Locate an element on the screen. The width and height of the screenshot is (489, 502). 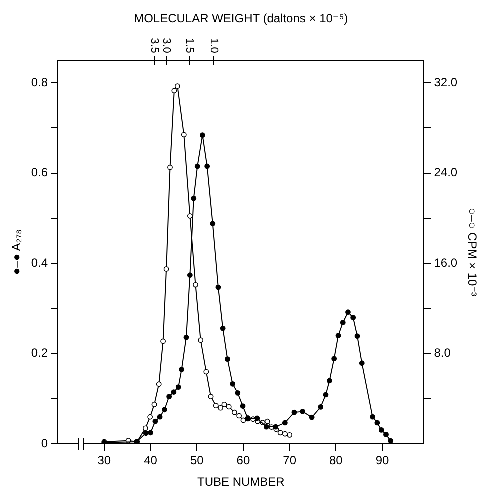
x-tick-label: 90 is located at coordinates (383, 461).